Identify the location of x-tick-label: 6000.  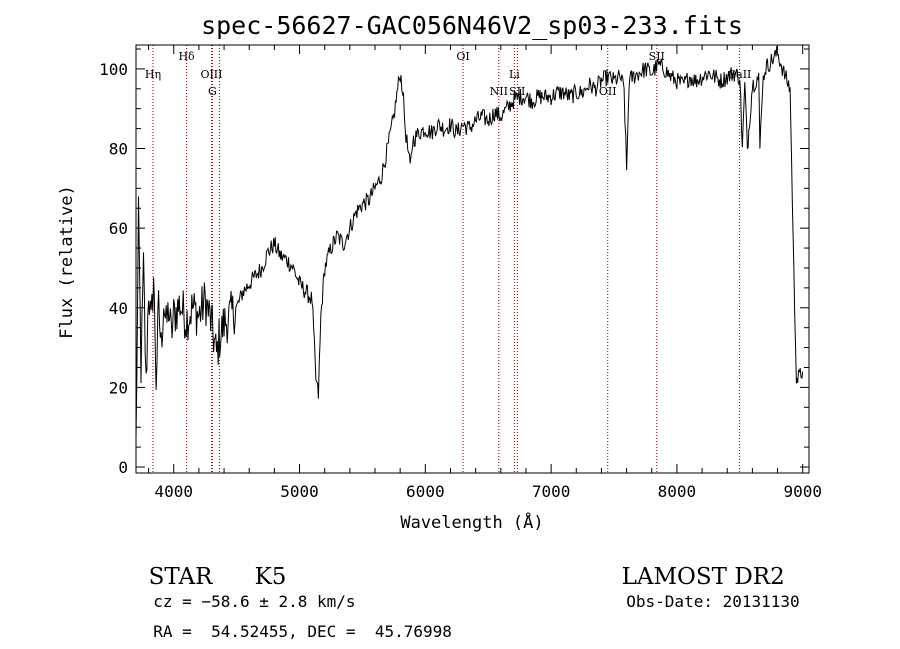
(425, 491).